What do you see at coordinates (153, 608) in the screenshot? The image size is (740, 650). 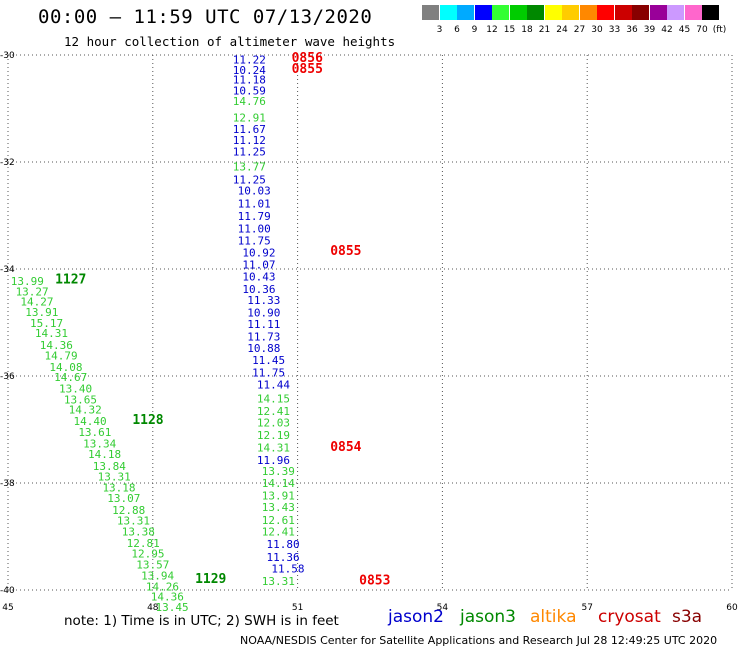 I see `x-tick-label: 48` at bounding box center [153, 608].